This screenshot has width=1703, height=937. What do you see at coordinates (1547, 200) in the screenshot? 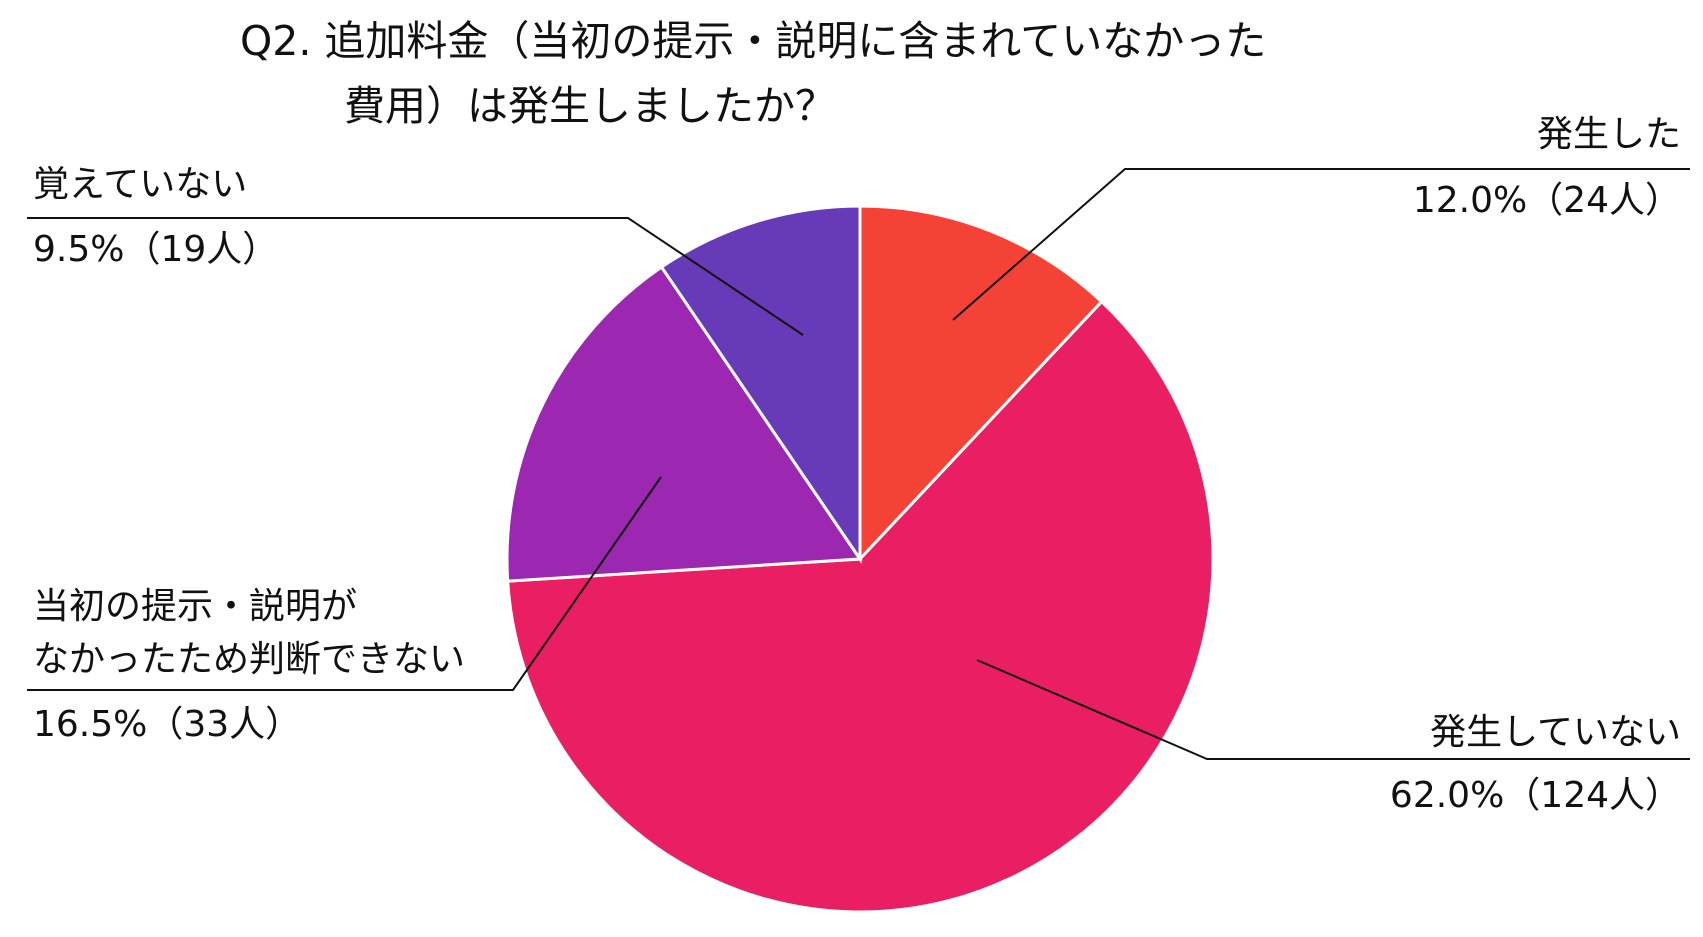
I see `value-label: 12.0%（24人）` at bounding box center [1547, 200].